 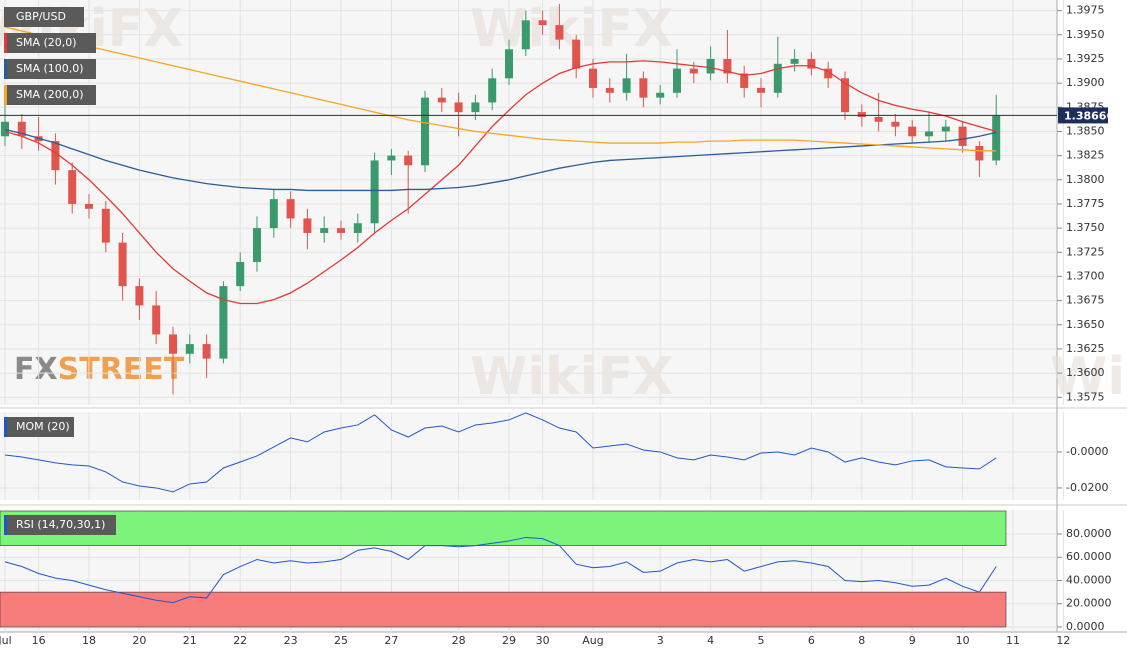 I want to click on x-tick-label: 29, so click(x=509, y=640).